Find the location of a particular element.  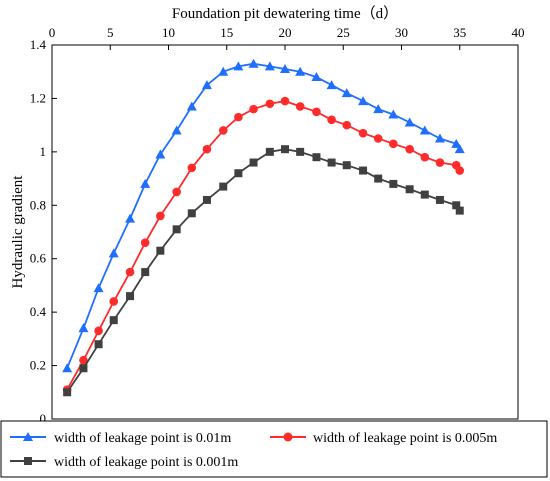

legend-label-1: width of leakage point is 0.01m is located at coordinates (142, 438).